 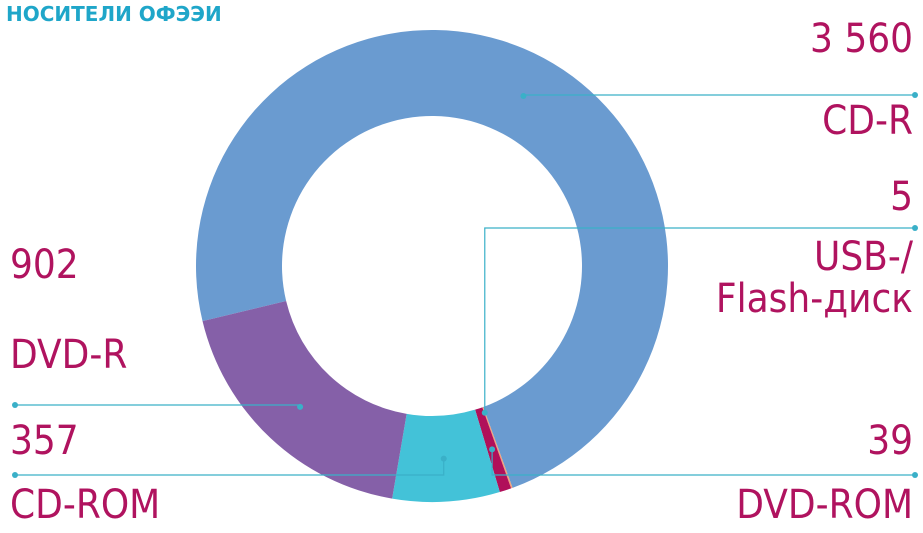 I want to click on category-label: USB-/ Flash-диск, so click(x=814, y=278).